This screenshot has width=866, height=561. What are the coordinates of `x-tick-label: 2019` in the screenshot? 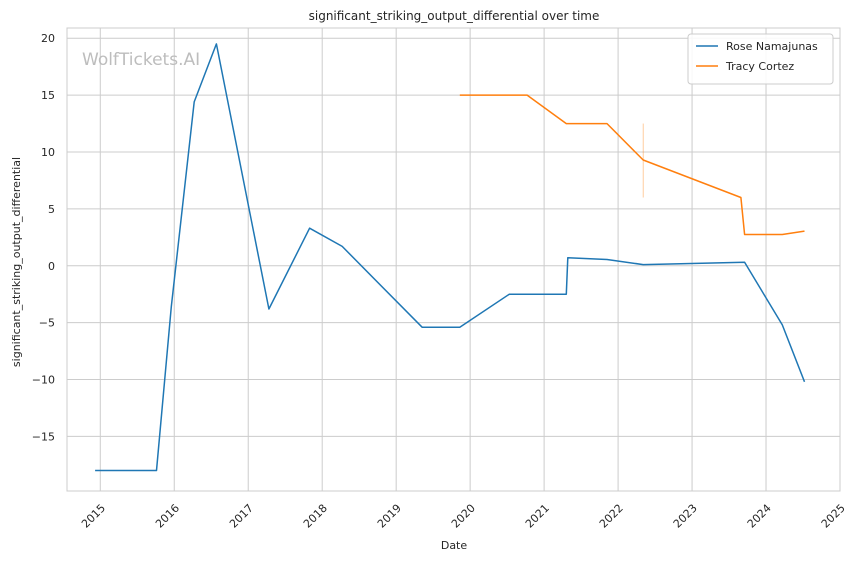 It's located at (389, 516).